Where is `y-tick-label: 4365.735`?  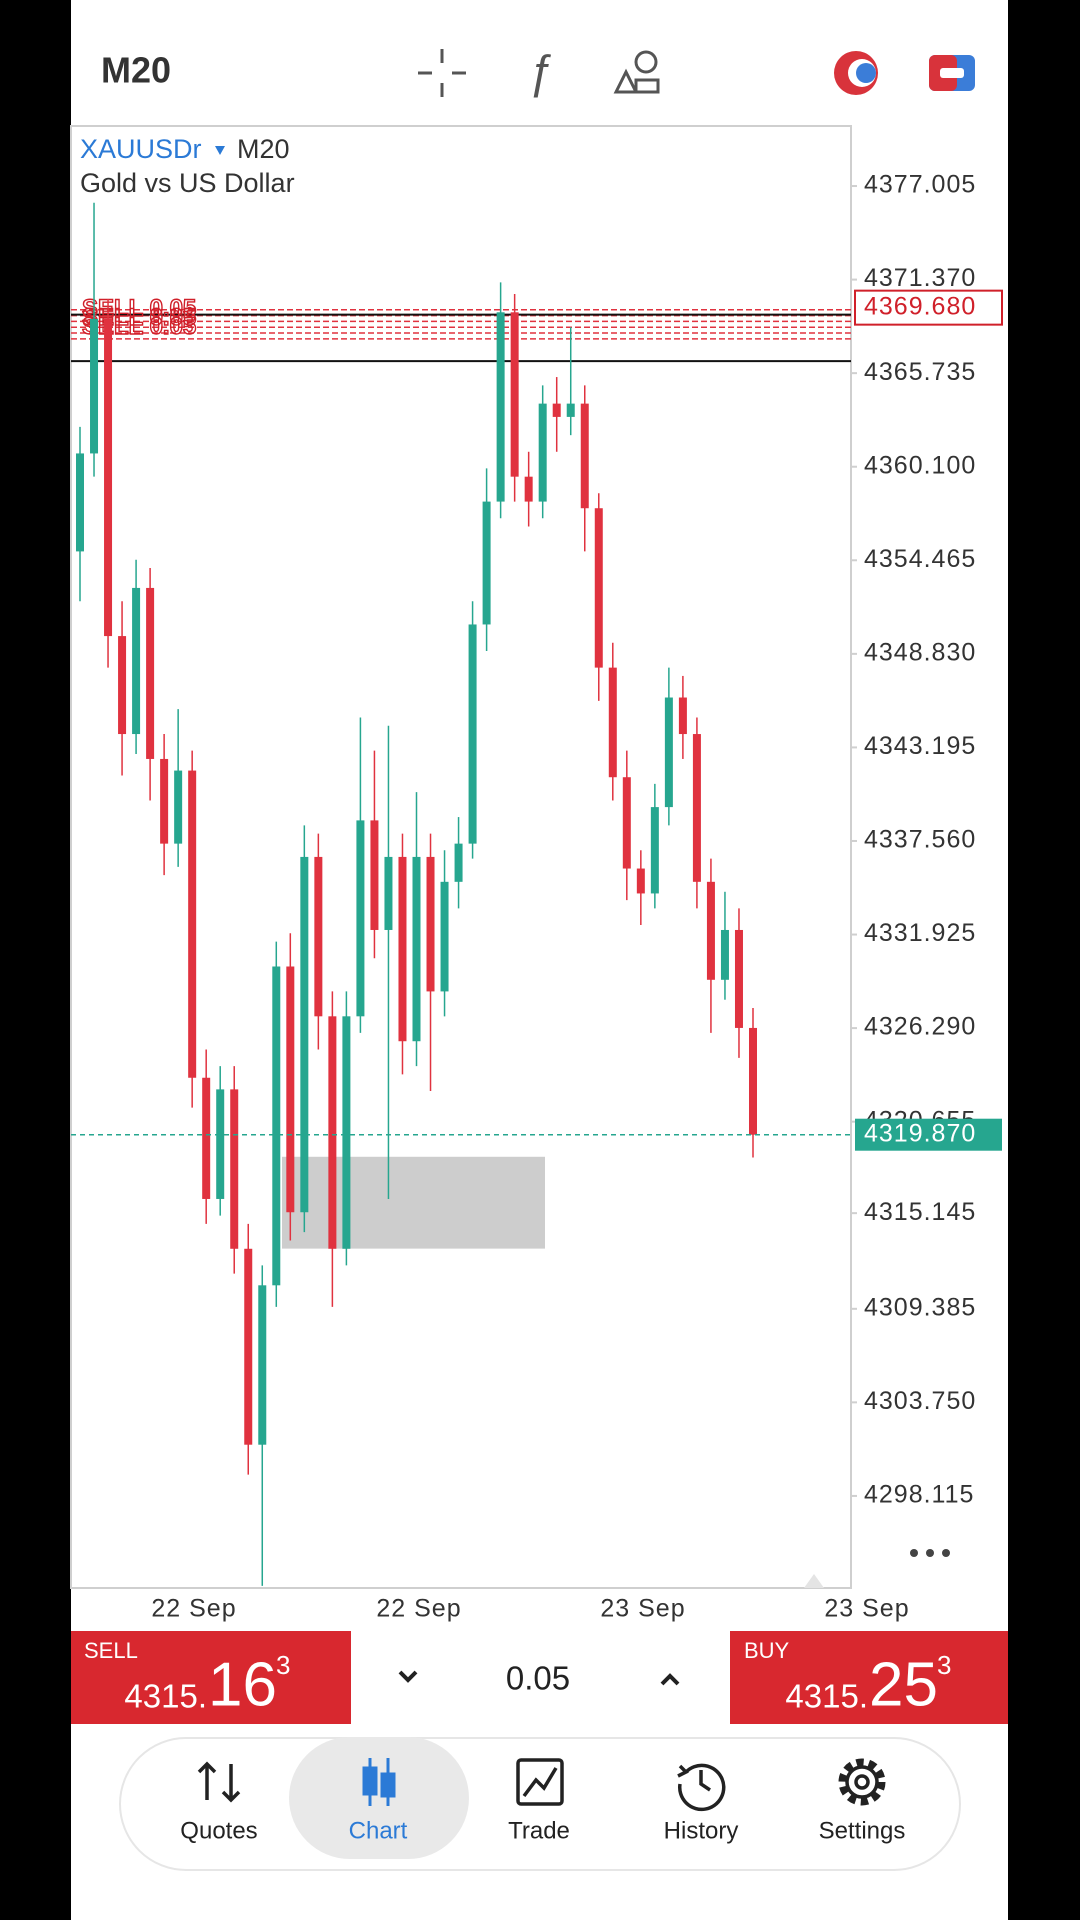
y-tick-label: 4365.735 is located at coordinates (920, 372).